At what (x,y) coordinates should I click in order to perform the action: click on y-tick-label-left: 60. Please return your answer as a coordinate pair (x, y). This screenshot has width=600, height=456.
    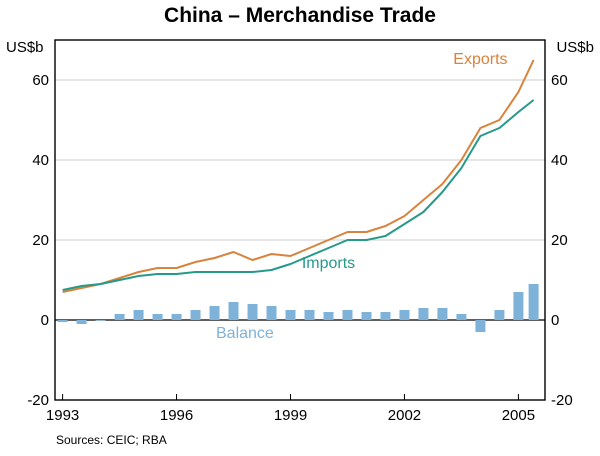
    Looking at the image, I should click on (40, 80).